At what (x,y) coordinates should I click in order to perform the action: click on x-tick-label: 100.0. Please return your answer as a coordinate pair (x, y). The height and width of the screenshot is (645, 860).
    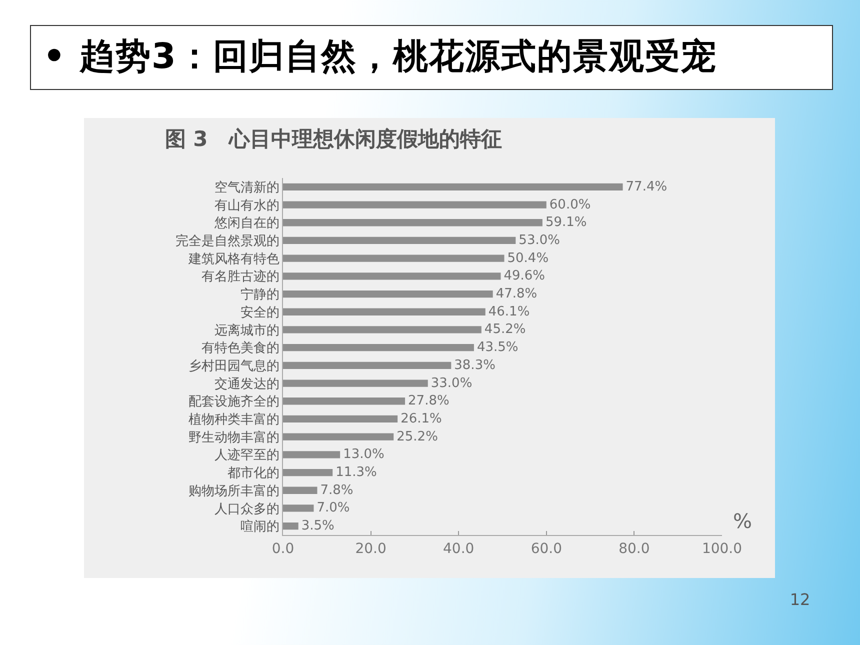
    Looking at the image, I should click on (722, 548).